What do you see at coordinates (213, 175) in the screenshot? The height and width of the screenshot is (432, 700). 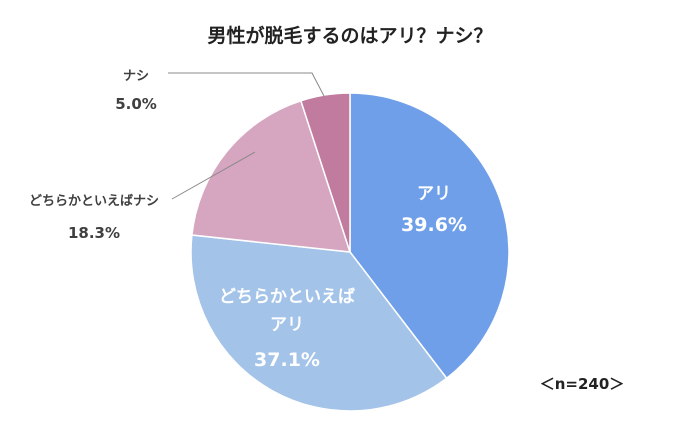 I see `leader-line-dochira-nashi` at bounding box center [213, 175].